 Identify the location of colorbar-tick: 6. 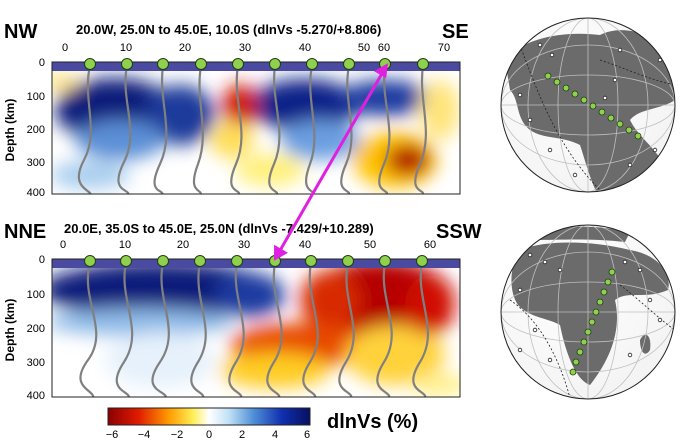
(307, 435).